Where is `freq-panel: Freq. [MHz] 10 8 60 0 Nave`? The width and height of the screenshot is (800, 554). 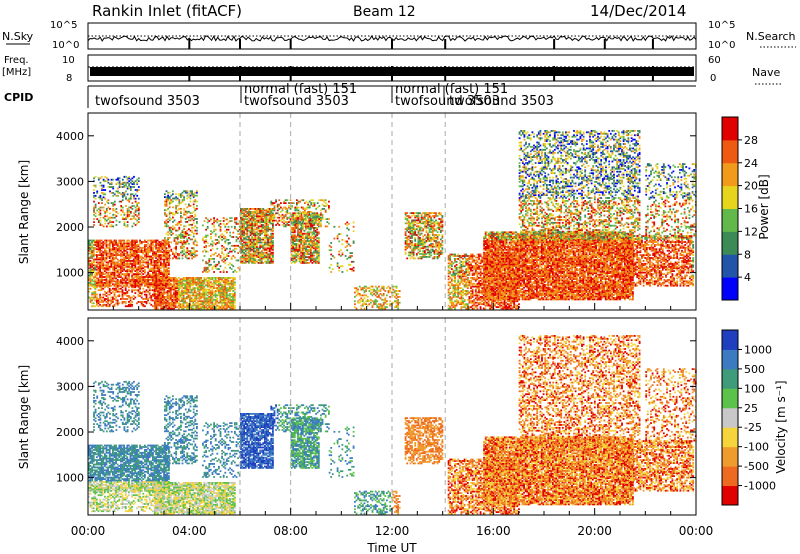 freq-panel: Freq. [MHz] 10 8 60 0 Nave is located at coordinates (392, 69).